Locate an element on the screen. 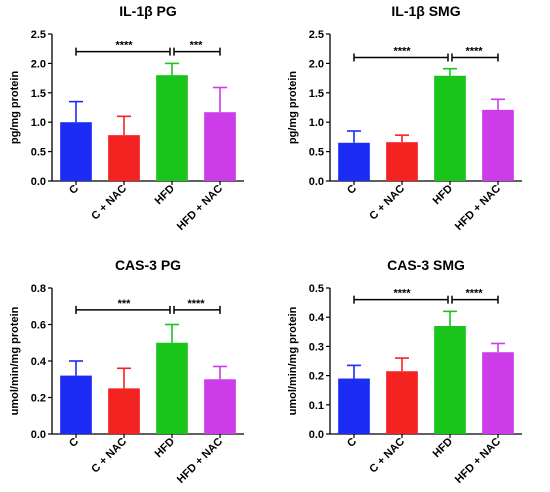  chart-title: IL-1β SMG is located at coordinates (425, 11).